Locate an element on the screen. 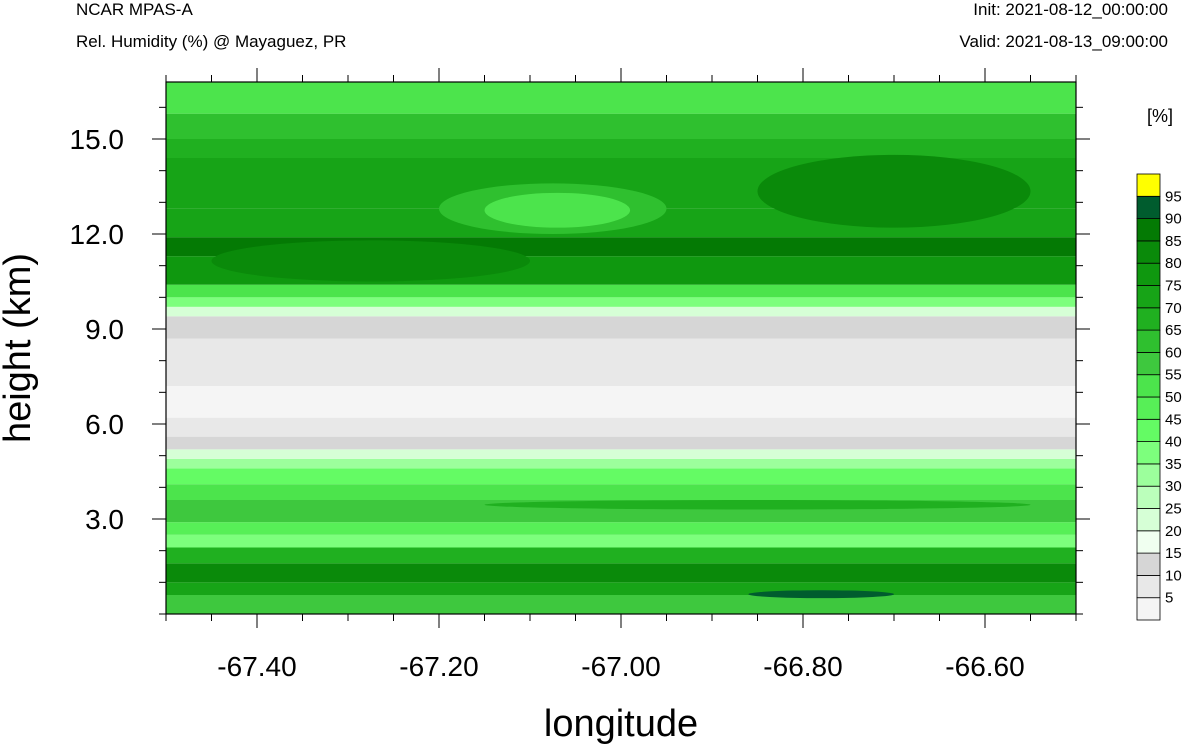 Image resolution: width=1186 pixels, height=746 pixels. colorbar-label: 15 is located at coordinates (1173, 553).